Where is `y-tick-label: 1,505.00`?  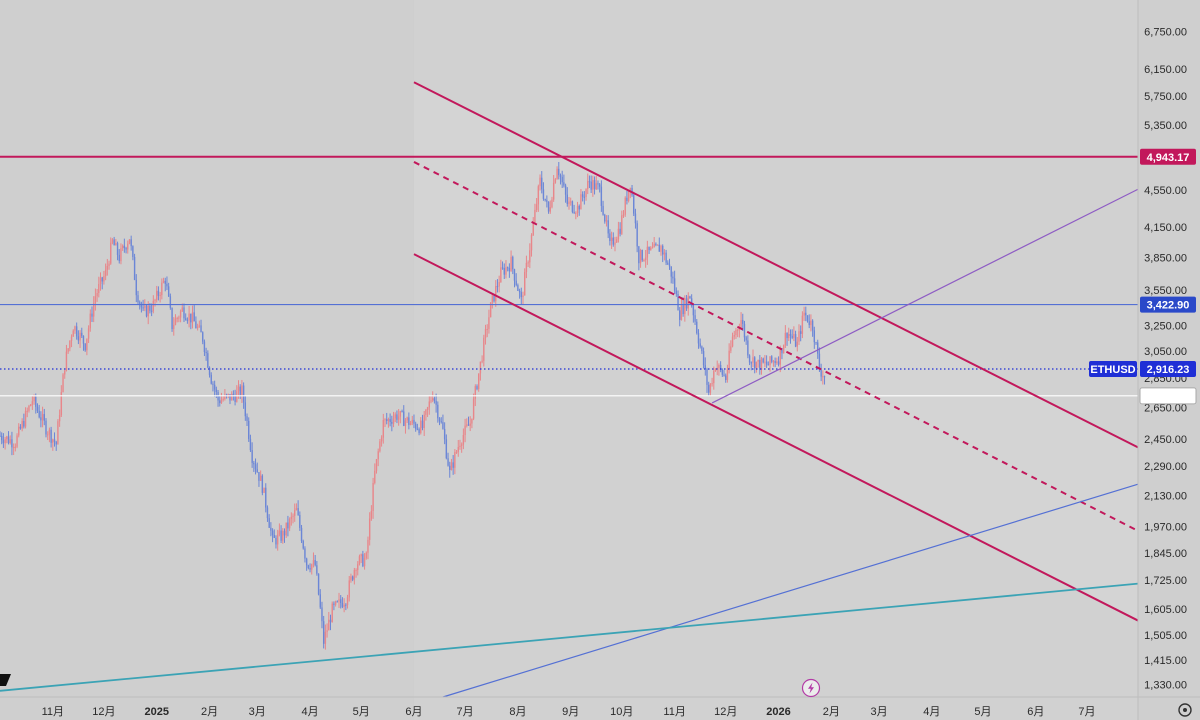
y-tick-label: 1,505.00 is located at coordinates (1165, 636).